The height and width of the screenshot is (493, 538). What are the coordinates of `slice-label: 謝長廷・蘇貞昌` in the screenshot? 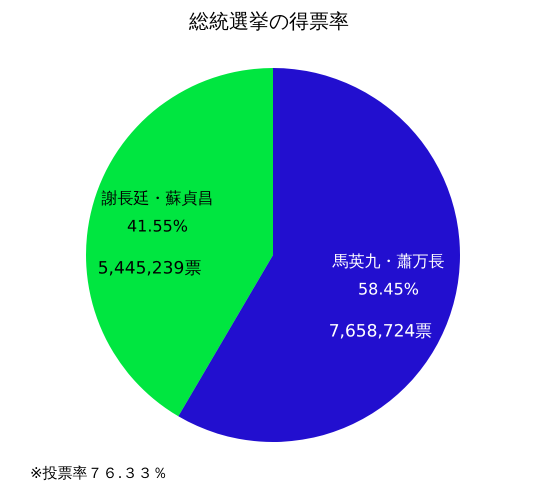 It's located at (158, 198).